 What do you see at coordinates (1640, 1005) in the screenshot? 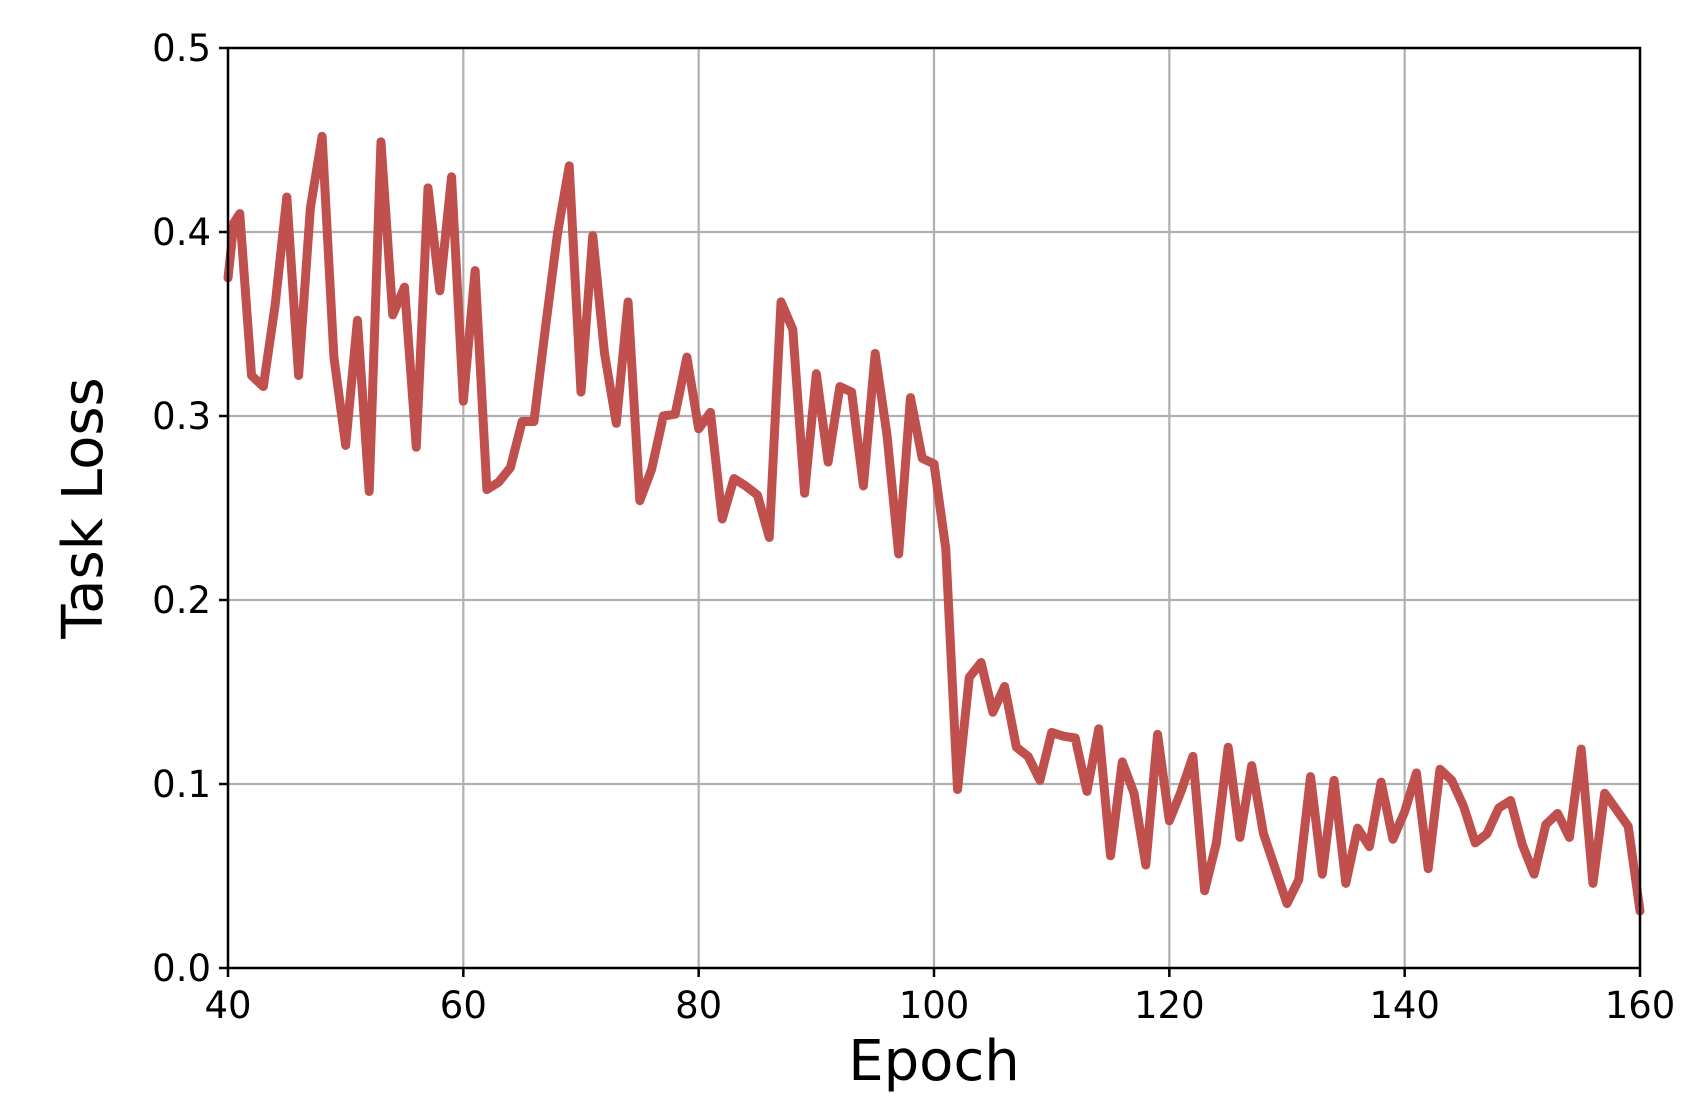
I see `x-tick-label: 160` at bounding box center [1640, 1005].